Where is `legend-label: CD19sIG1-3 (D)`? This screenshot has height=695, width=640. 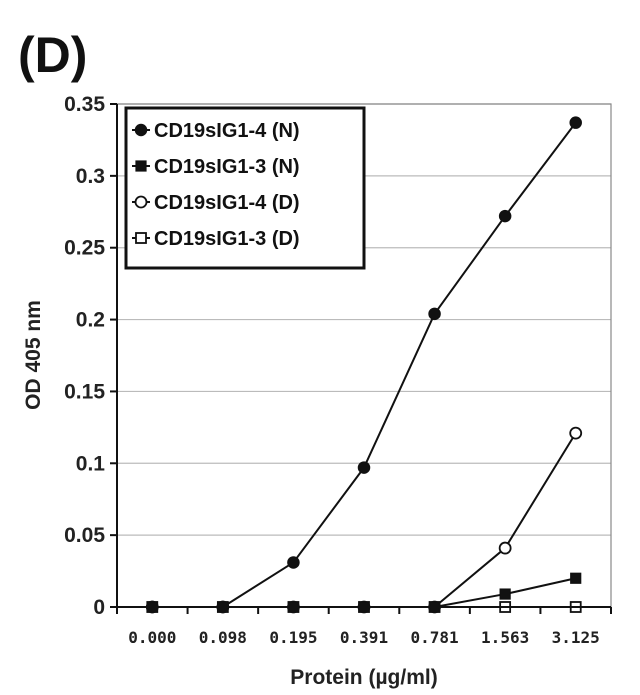 legend-label: CD19sIG1-3 (D) is located at coordinates (227, 239).